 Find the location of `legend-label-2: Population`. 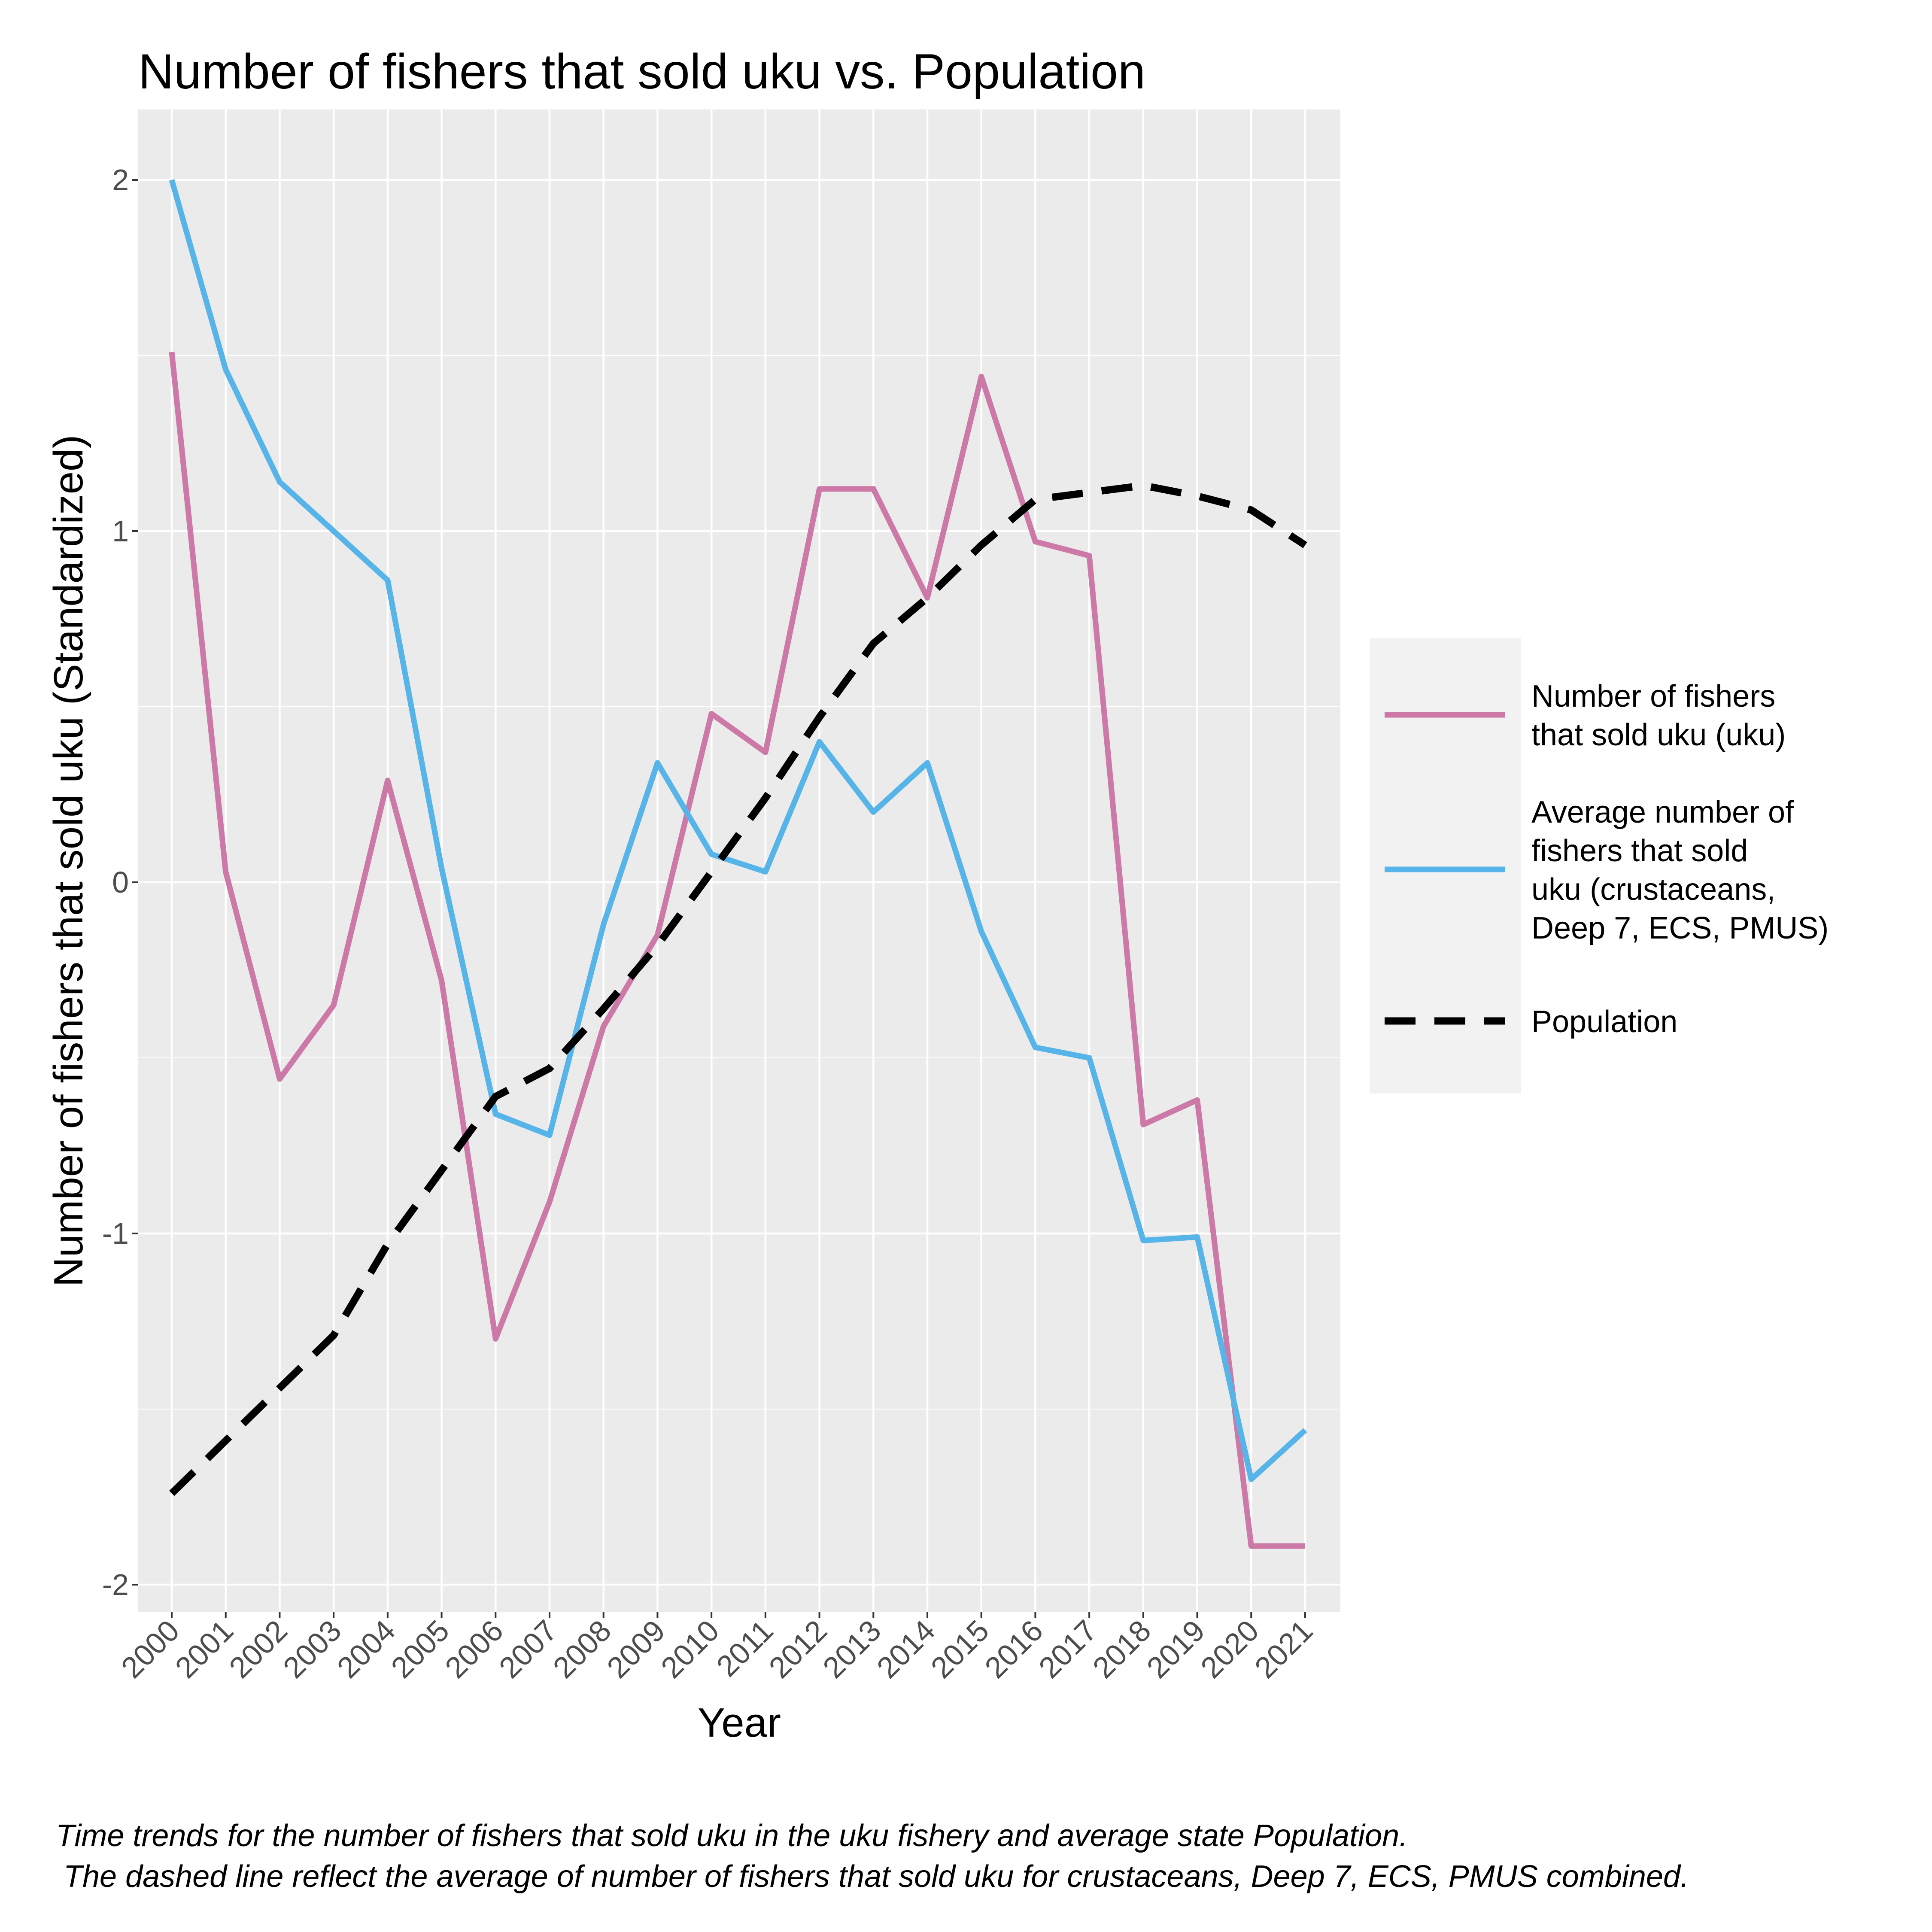

legend-label-2: Population is located at coordinates (1604, 1022).